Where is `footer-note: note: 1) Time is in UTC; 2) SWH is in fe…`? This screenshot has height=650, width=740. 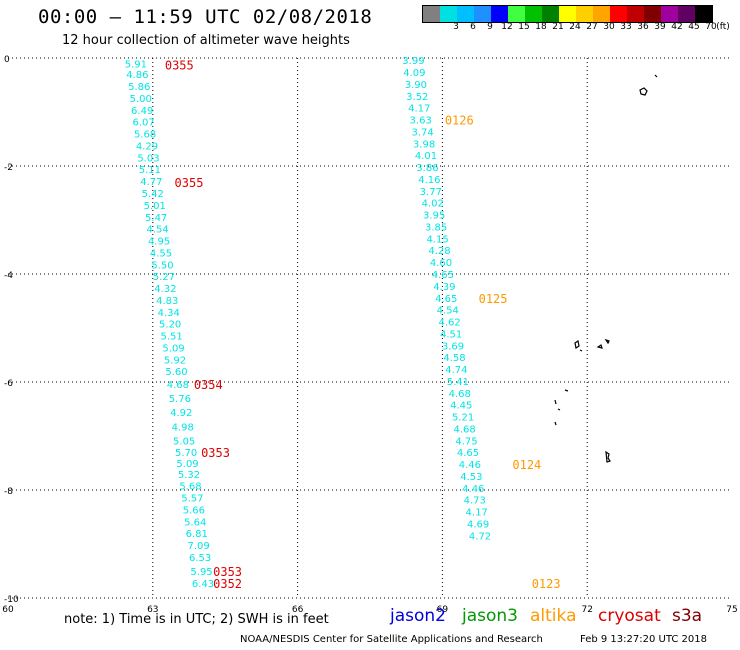
footer-note: note: 1) Time is in UTC; 2) SWH is in fe… is located at coordinates (196, 619).